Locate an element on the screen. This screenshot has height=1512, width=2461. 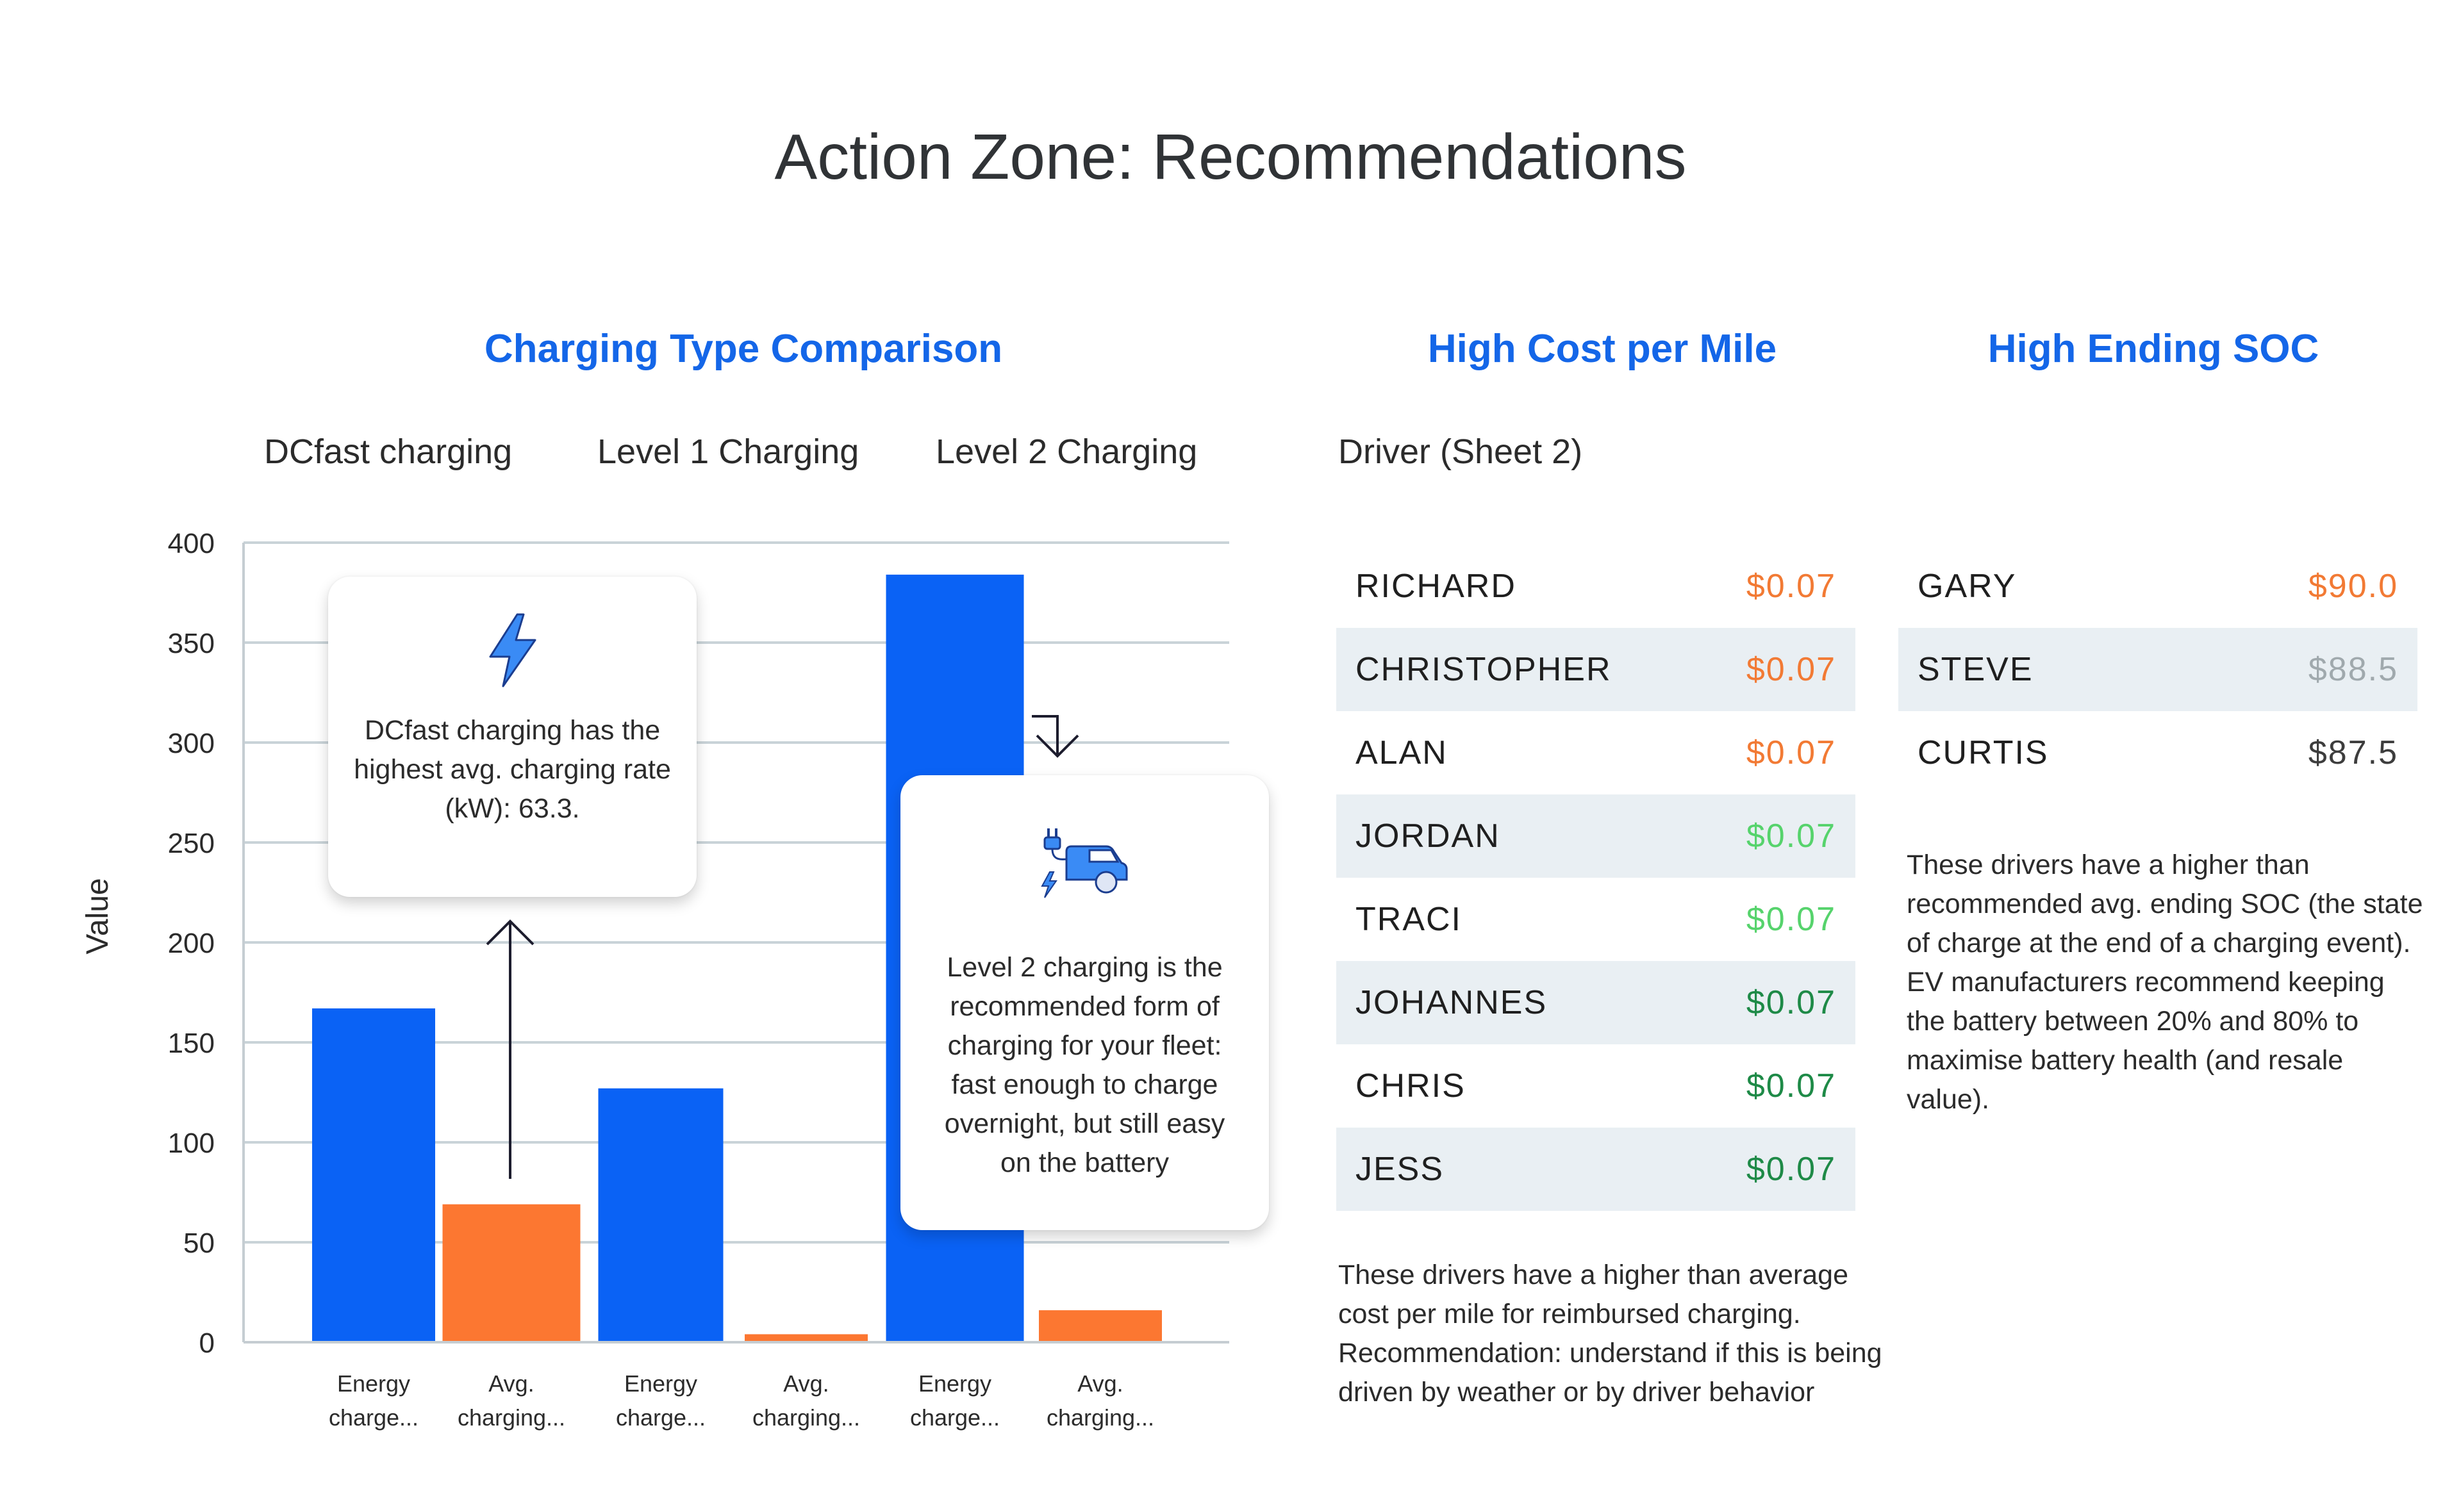
y-tick-label: 400 is located at coordinates (191, 543).